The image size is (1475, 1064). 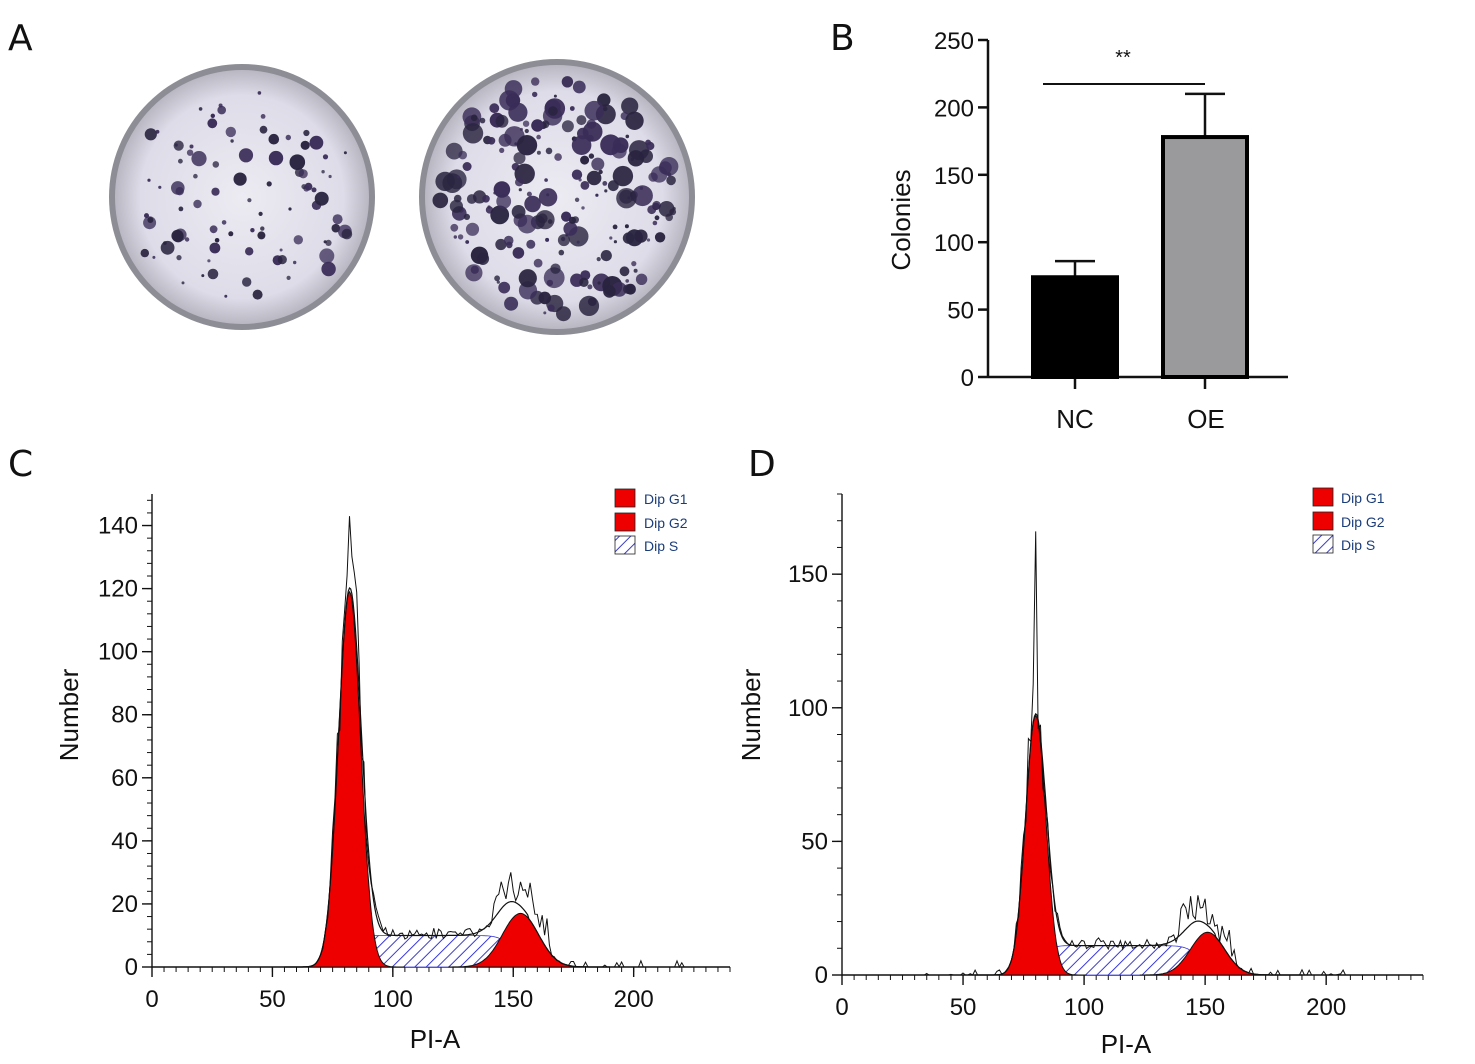 I want to click on y-tick-label: 100, so click(x=118, y=652).